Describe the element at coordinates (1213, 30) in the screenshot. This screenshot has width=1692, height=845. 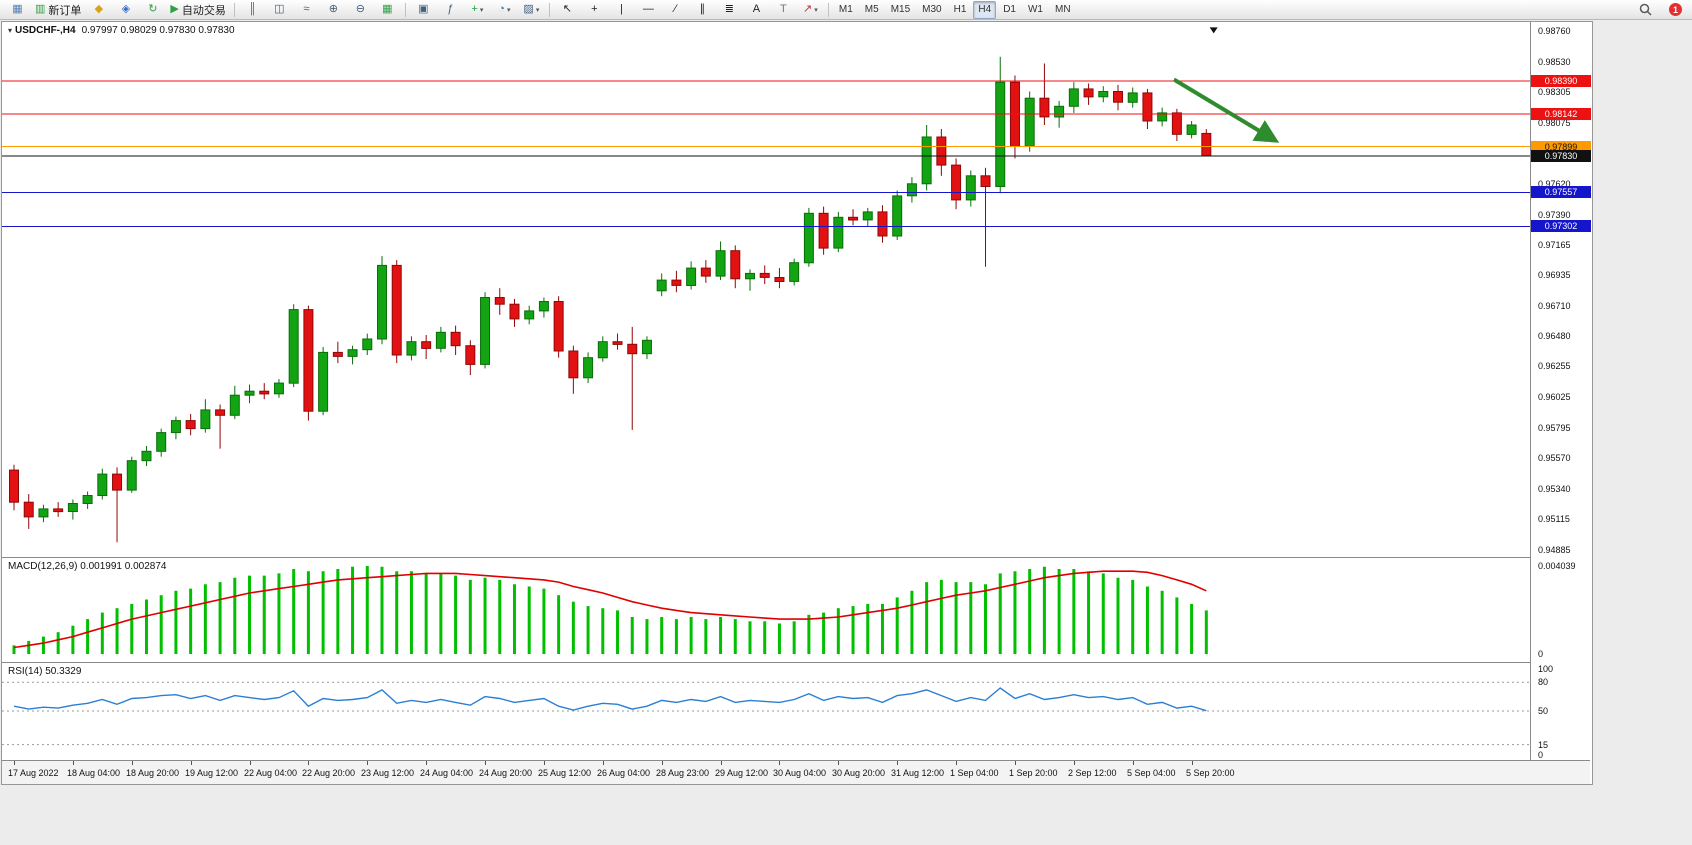
I see `down-triangle-marker` at that location.